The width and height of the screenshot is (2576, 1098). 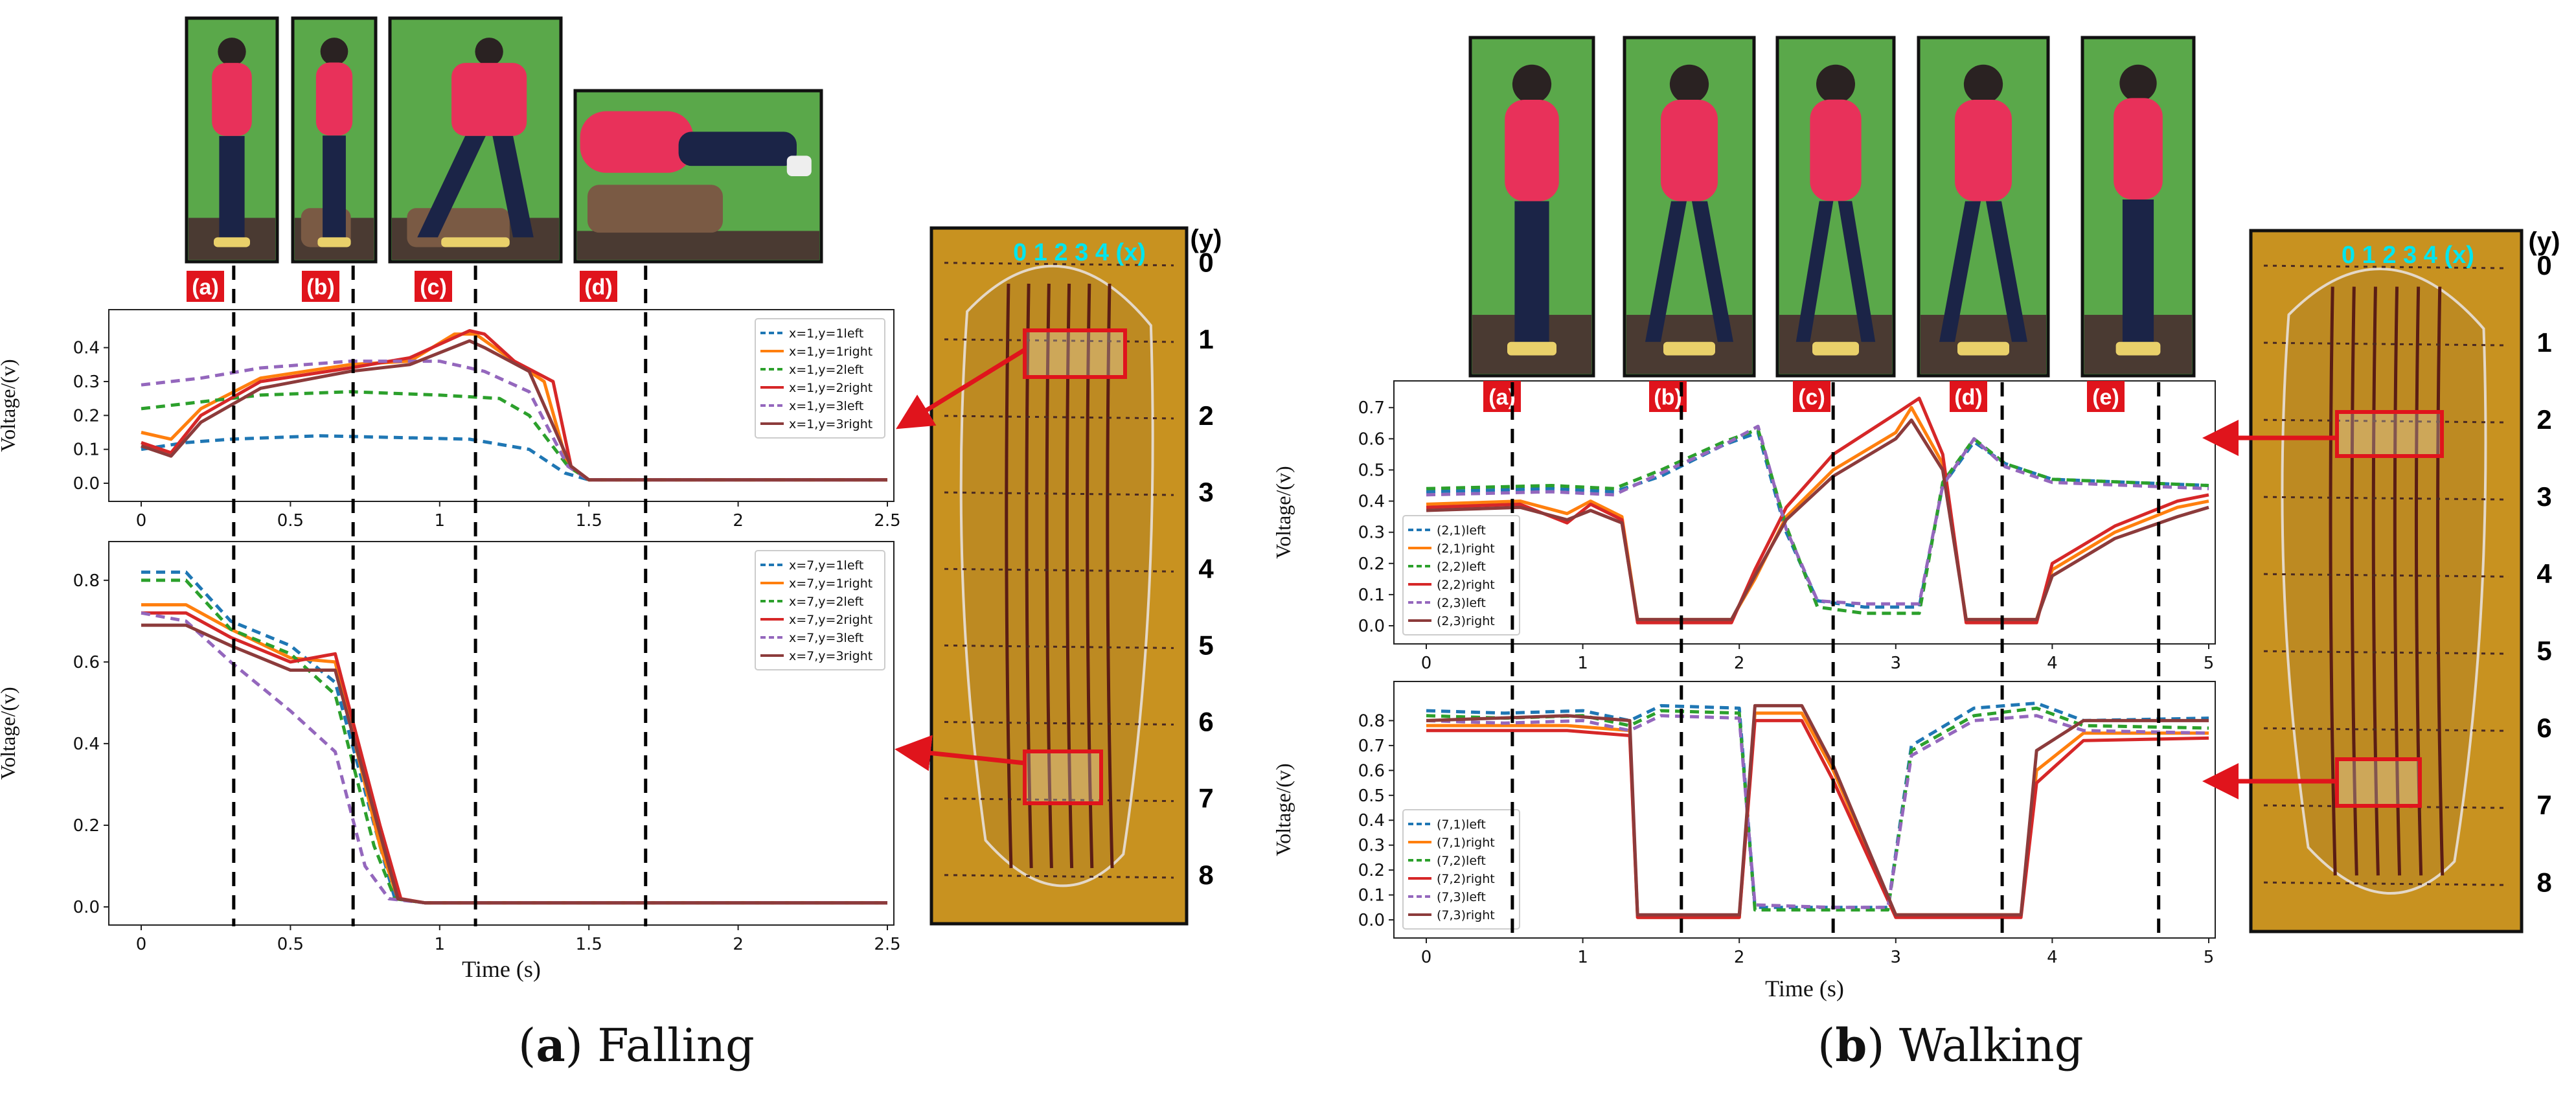 What do you see at coordinates (1205, 875) in the screenshot?
I see `insole-0-row-label-8: 8` at bounding box center [1205, 875].